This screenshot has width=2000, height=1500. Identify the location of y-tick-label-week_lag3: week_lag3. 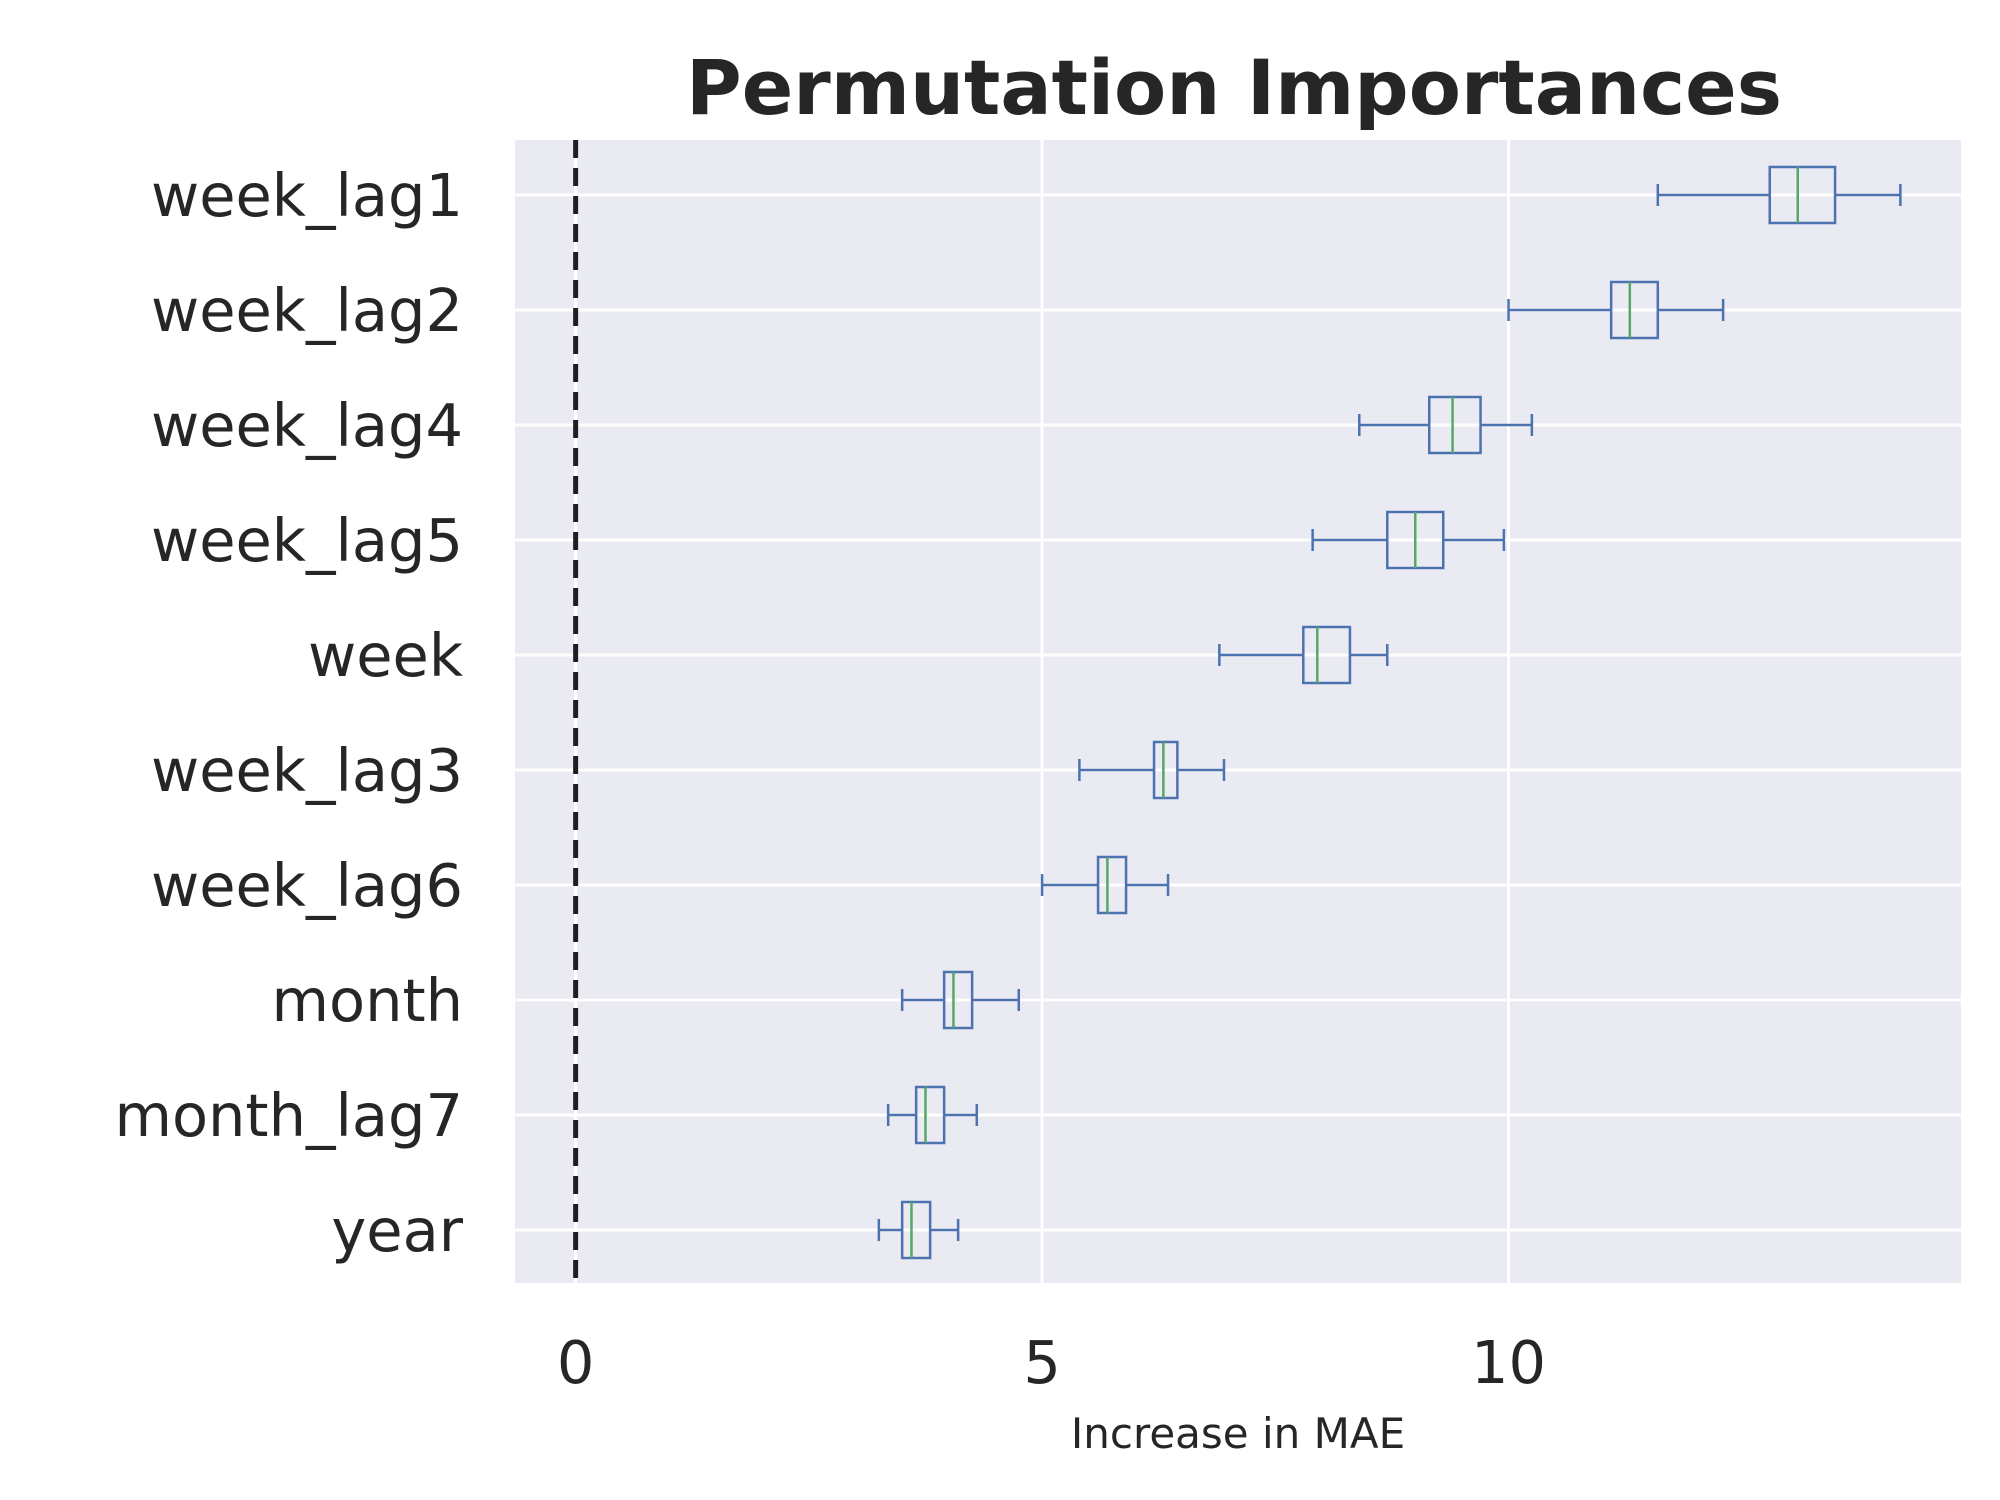
(307, 770).